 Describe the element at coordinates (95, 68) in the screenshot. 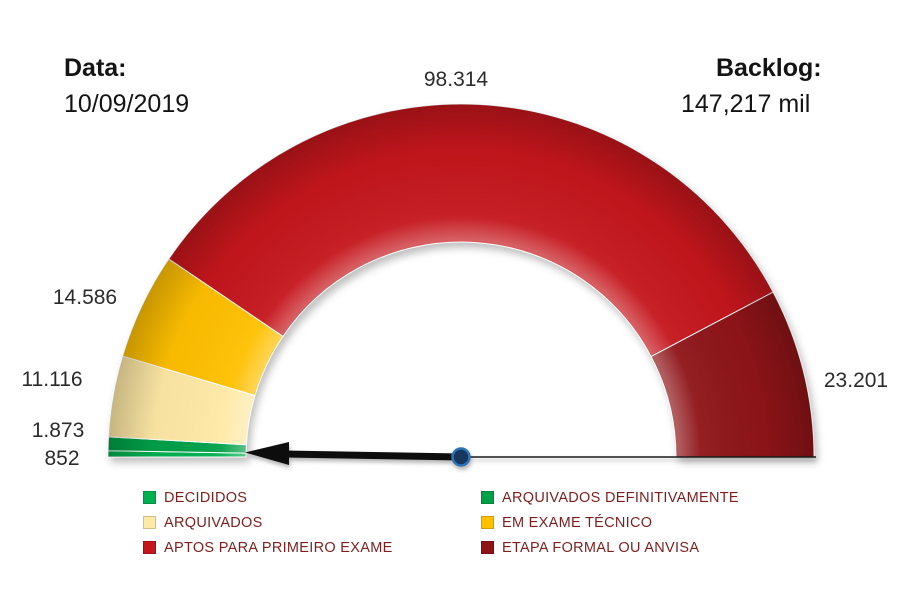

I see `date-label: Data:` at that location.